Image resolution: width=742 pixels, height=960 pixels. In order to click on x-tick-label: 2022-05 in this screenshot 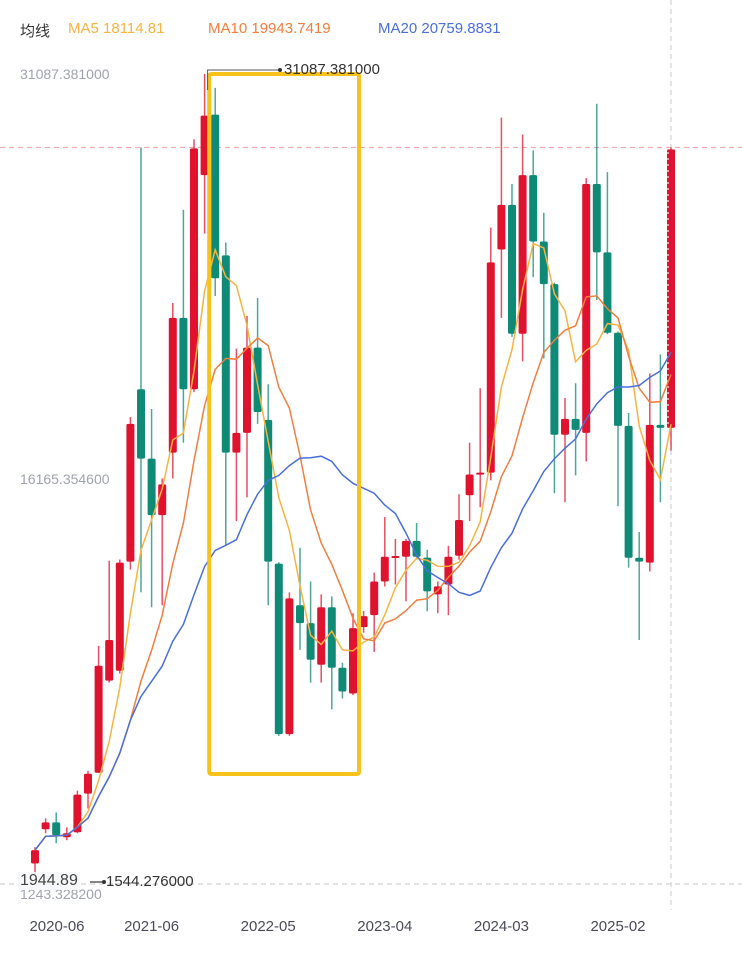, I will do `click(268, 926)`.